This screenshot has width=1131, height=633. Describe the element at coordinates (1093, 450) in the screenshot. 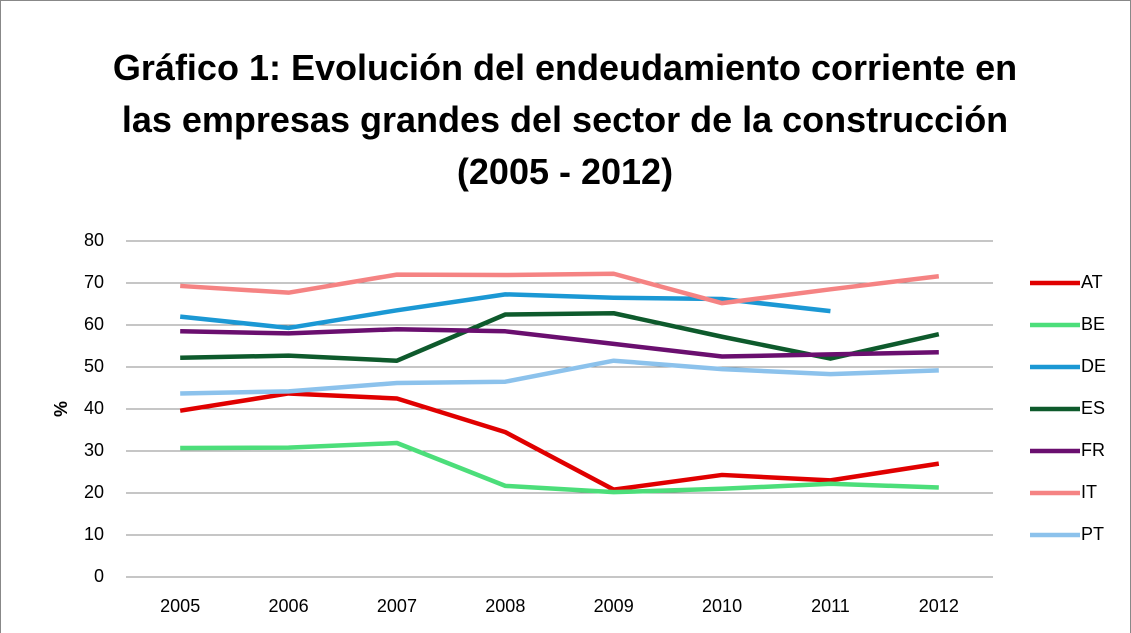

I see `legend-label: FR` at that location.